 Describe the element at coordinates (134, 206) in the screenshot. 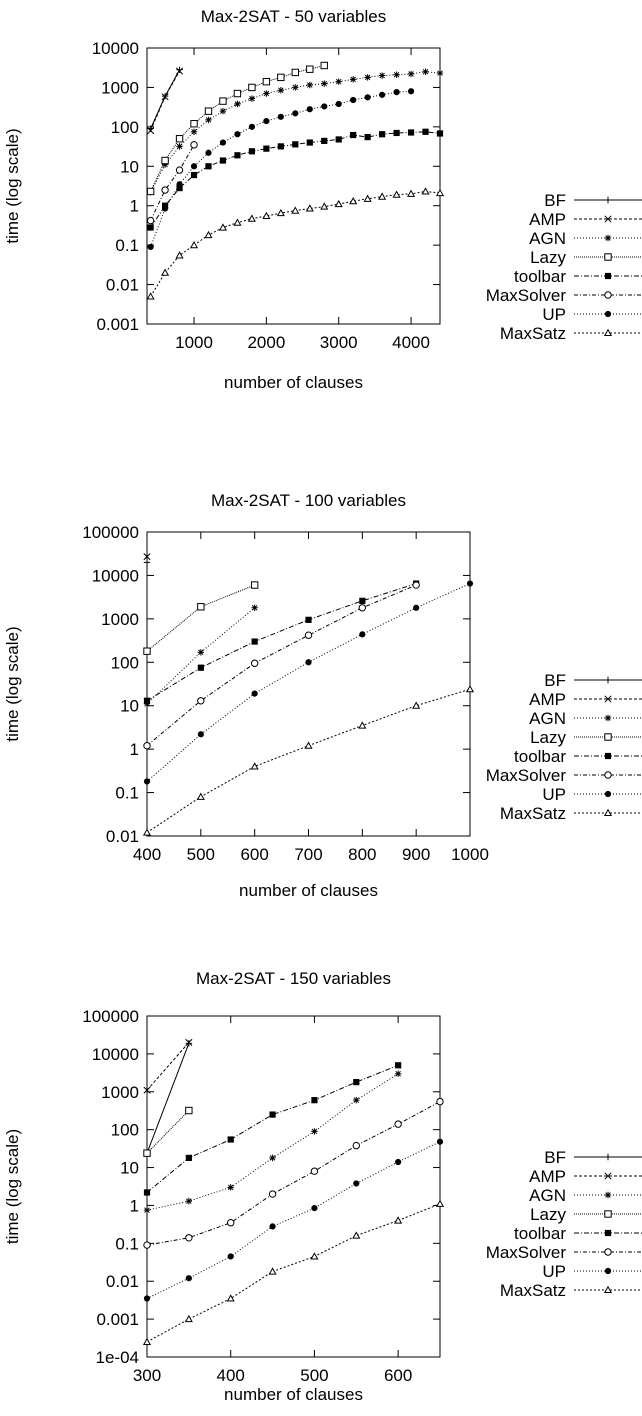

I see `y-tick-label: 1` at that location.